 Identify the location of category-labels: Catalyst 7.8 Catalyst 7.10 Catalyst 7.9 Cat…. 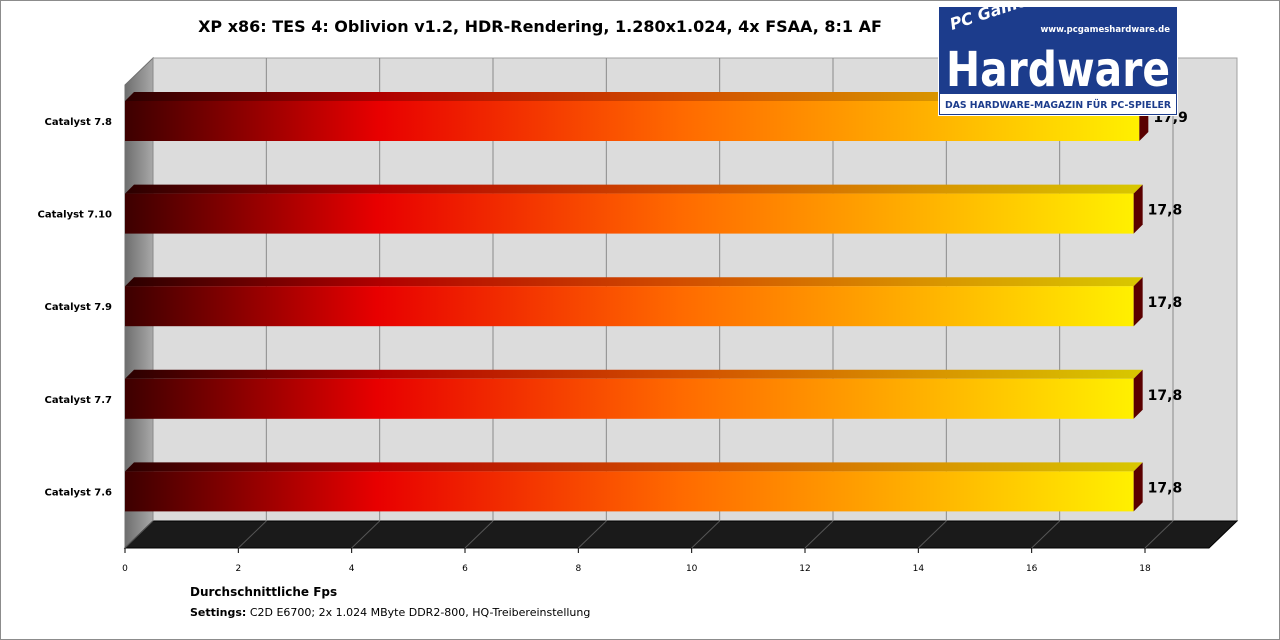
(75, 307).